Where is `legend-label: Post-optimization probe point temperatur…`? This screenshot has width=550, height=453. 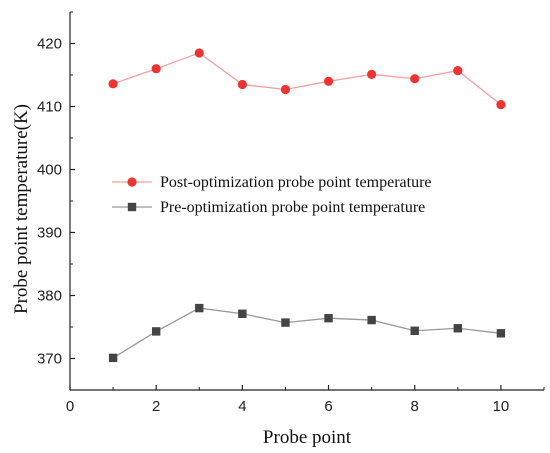 legend-label: Post-optimization probe point temperatur… is located at coordinates (296, 182).